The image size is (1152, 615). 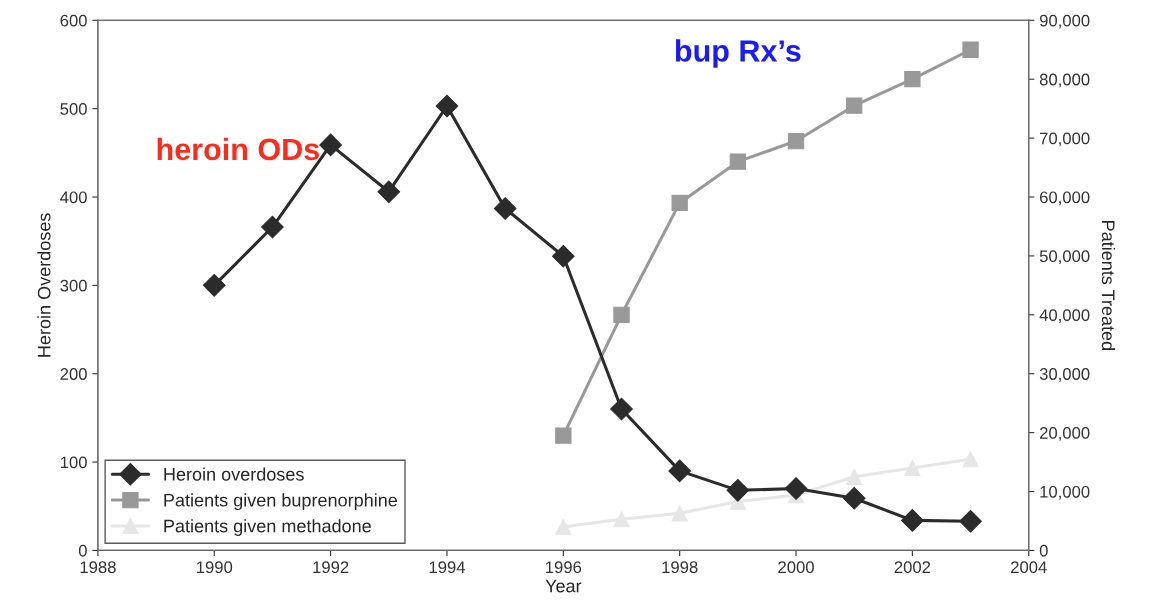 What do you see at coordinates (98, 567) in the screenshot?
I see `x-tick-label: 1988` at bounding box center [98, 567].